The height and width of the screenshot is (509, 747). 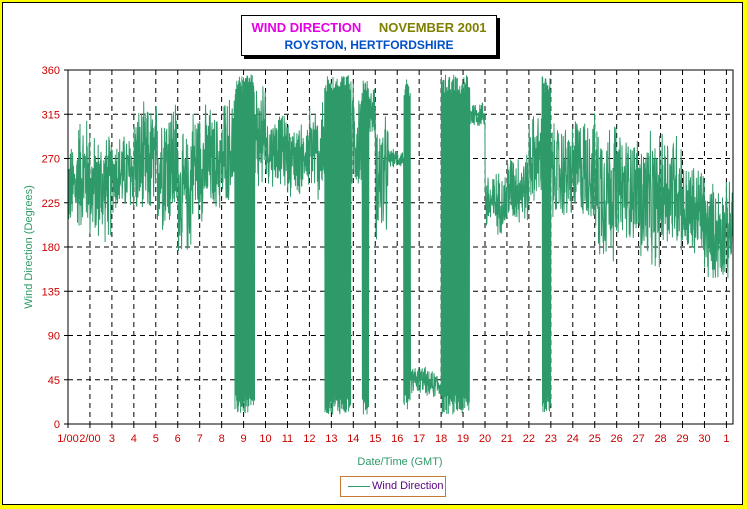 I want to click on chart-title: WIND DIRECTION NOVEMBER 2001, so click(x=369, y=27).